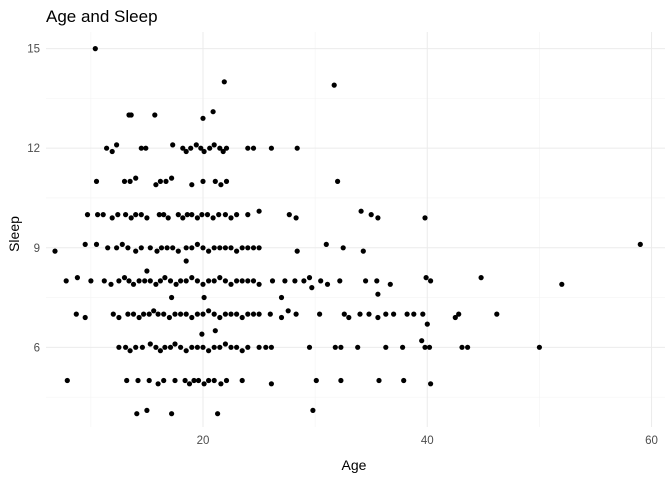 The image size is (672, 480). Describe the element at coordinates (102, 16) in the screenshot. I see `chart-title: Age and Sleep` at that location.